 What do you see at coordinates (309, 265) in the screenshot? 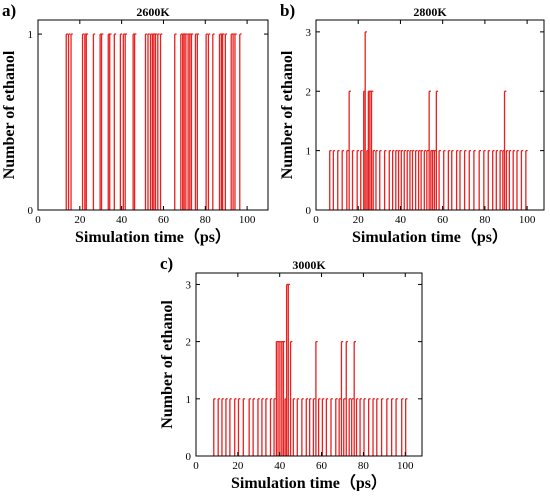
I see `panel-title: 3000K` at bounding box center [309, 265].